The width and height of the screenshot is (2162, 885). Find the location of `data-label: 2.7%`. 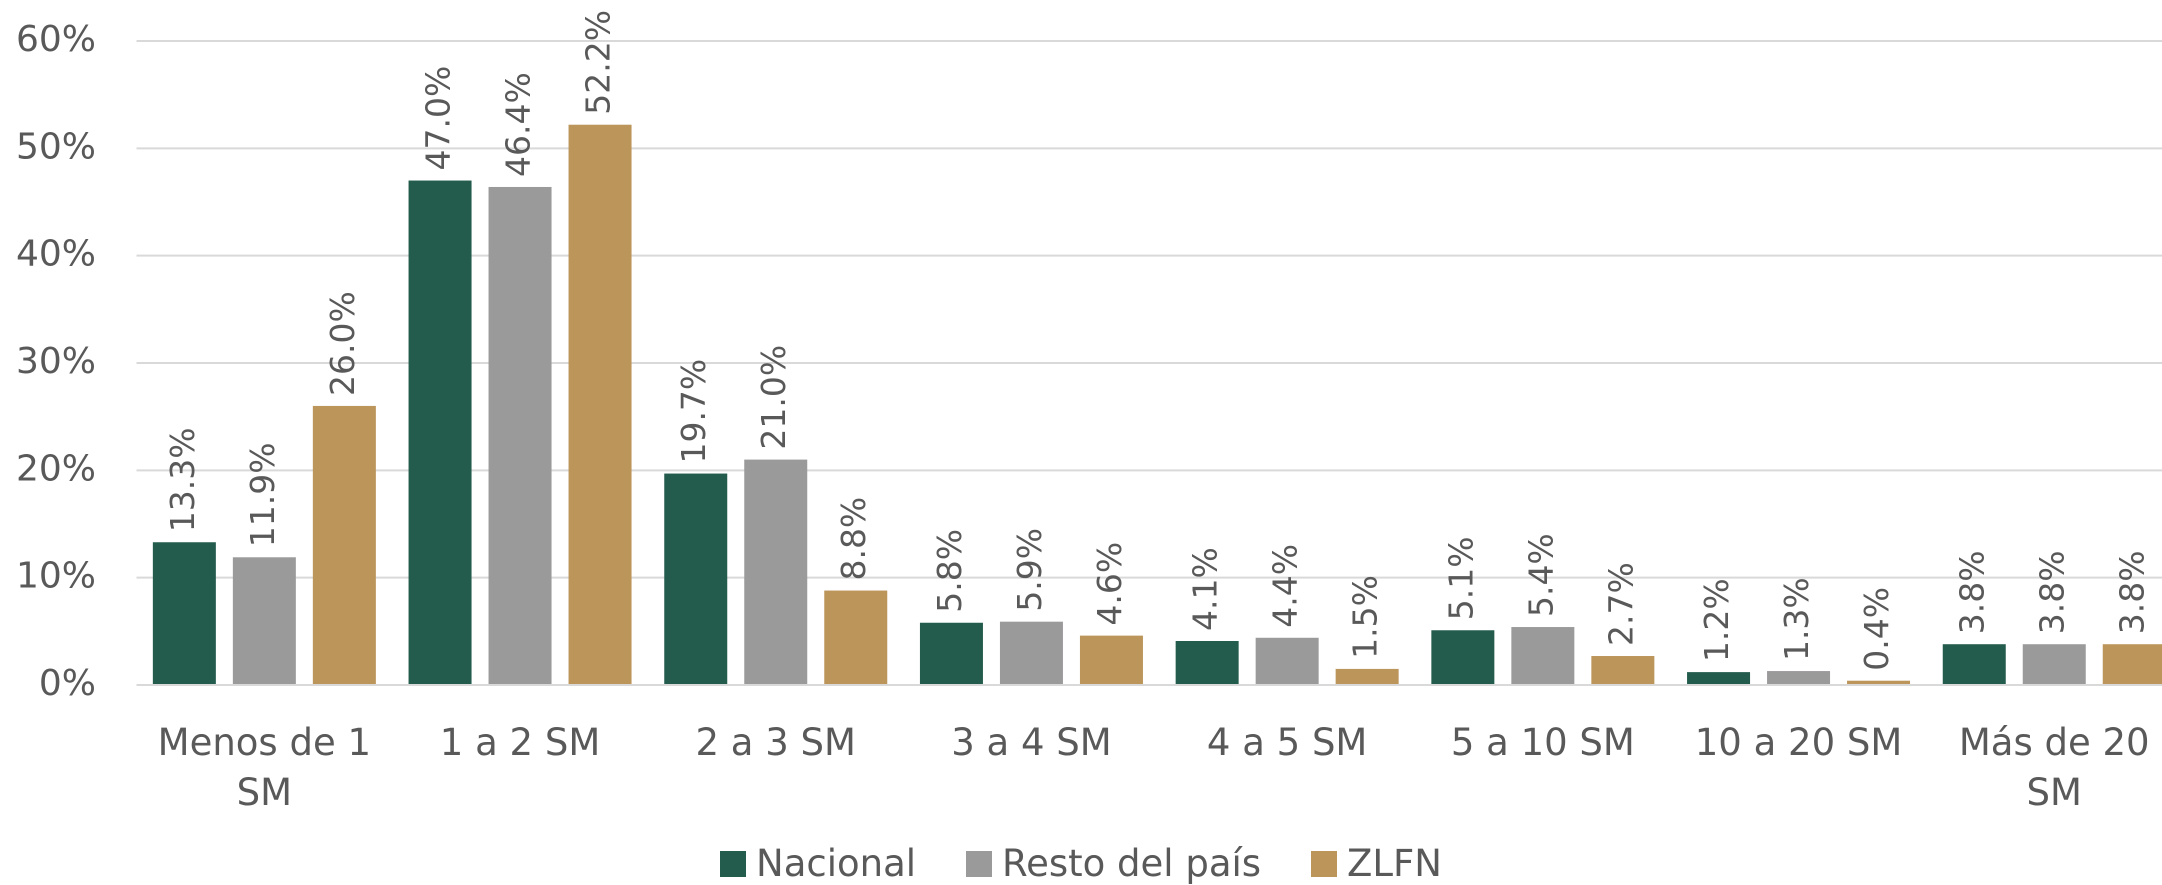

data-label: 2.7% is located at coordinates (1620, 604).